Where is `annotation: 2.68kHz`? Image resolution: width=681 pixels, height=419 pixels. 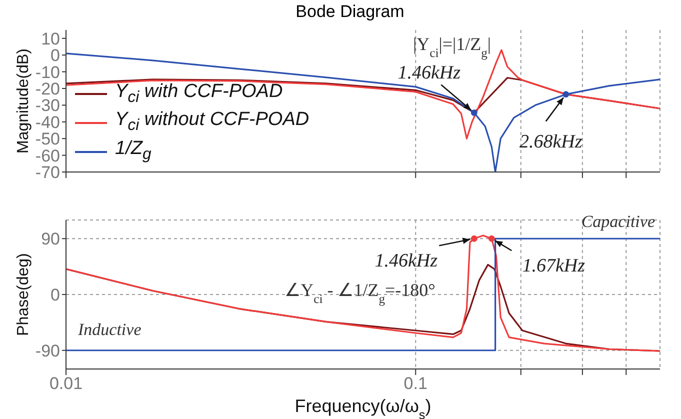 annotation: 2.68kHz is located at coordinates (551, 141).